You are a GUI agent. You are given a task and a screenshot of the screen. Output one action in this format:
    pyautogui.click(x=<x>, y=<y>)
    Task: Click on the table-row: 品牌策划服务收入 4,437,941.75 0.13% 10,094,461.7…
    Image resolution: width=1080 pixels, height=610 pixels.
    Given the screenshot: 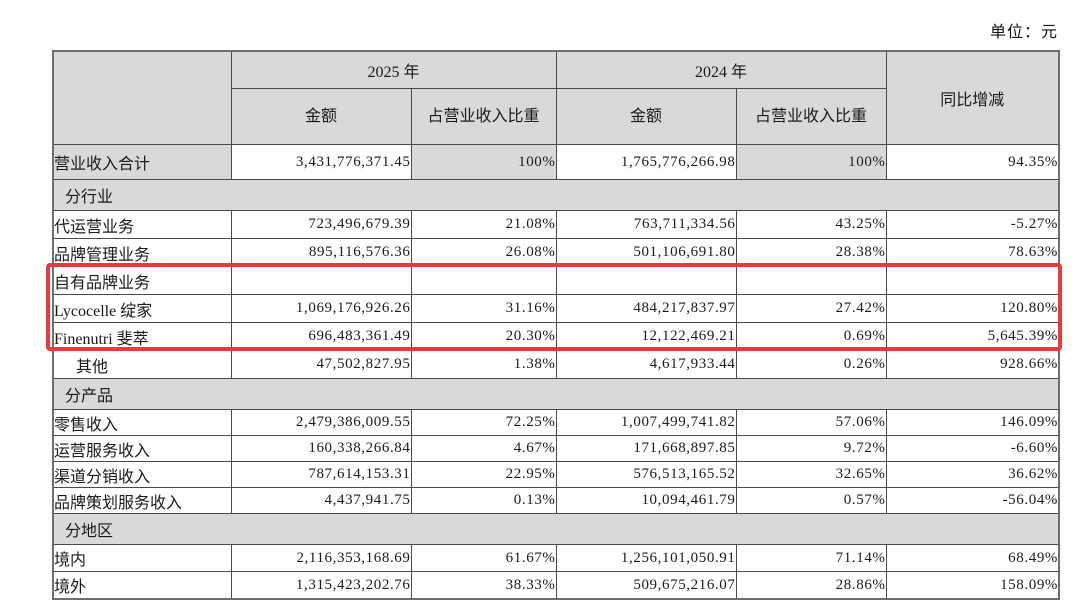 What is the action you would take?
    pyautogui.click(x=556, y=500)
    